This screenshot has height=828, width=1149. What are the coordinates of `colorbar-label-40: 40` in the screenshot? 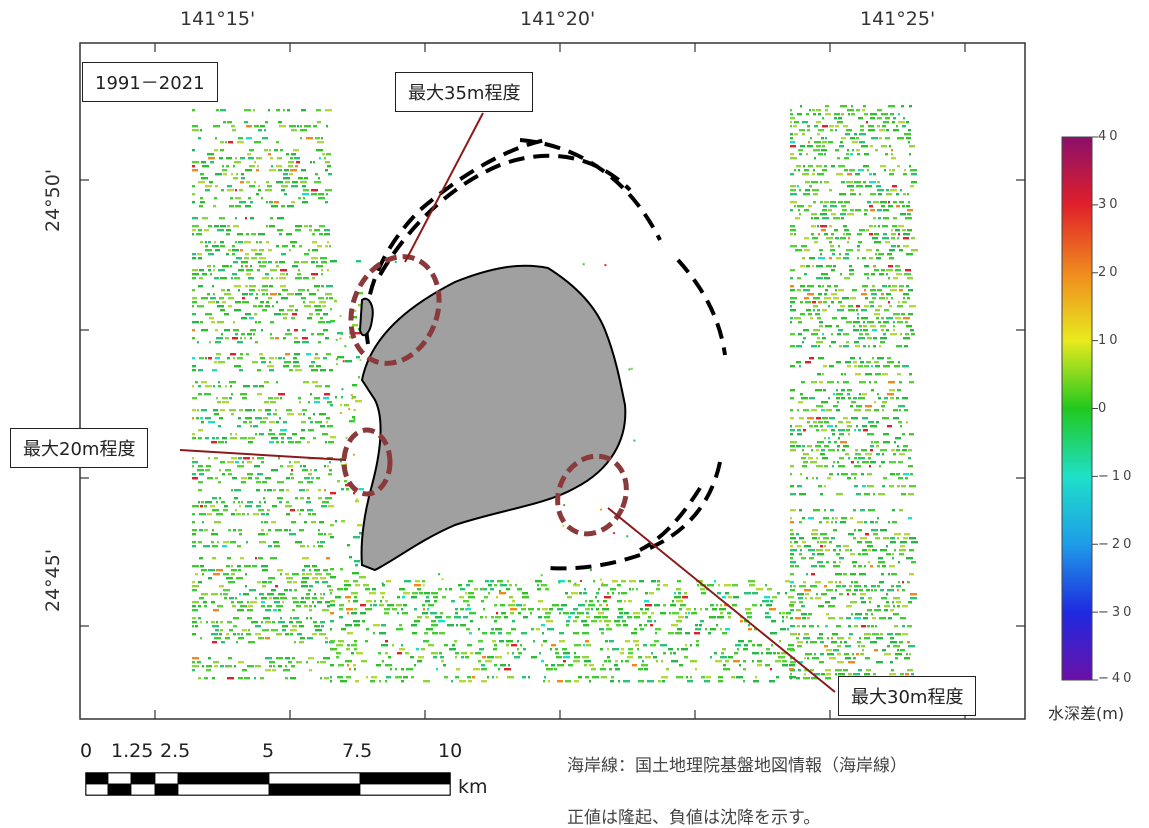 It's located at (1109, 136).